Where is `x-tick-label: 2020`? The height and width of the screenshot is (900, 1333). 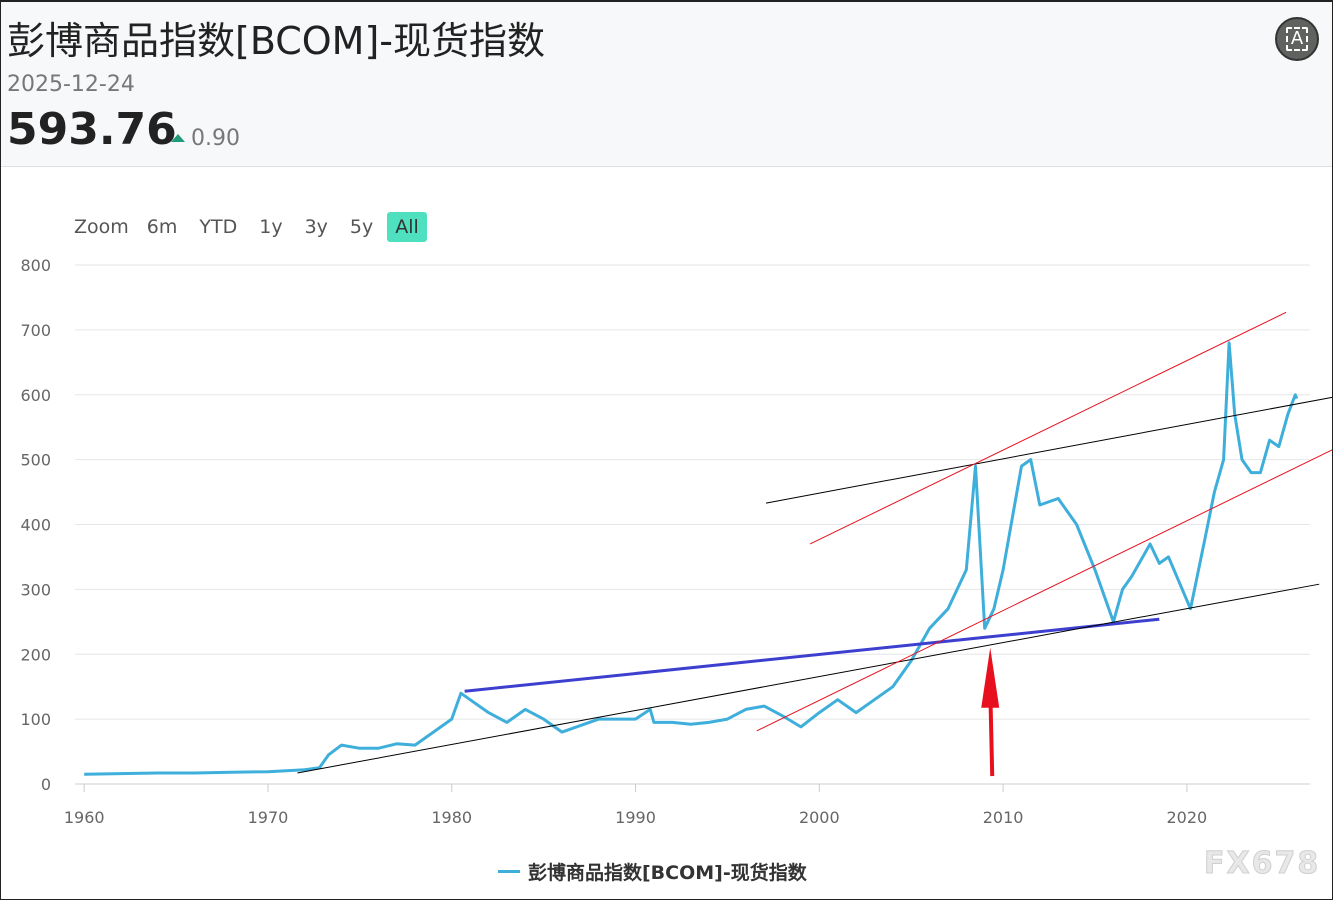 x-tick-label: 2020 is located at coordinates (1187, 817).